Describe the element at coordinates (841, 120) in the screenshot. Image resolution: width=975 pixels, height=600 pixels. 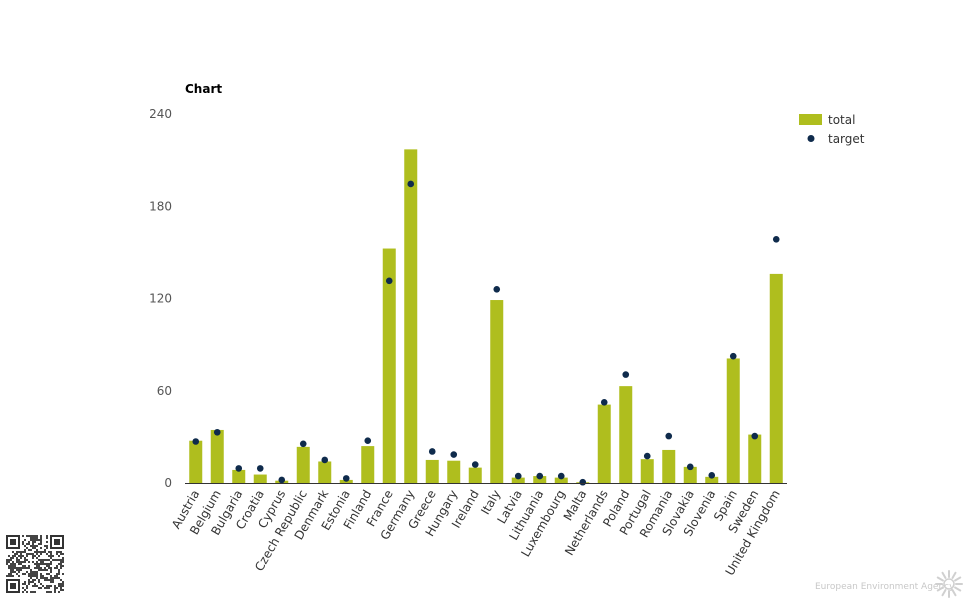
I see `legend-total-label: total` at that location.